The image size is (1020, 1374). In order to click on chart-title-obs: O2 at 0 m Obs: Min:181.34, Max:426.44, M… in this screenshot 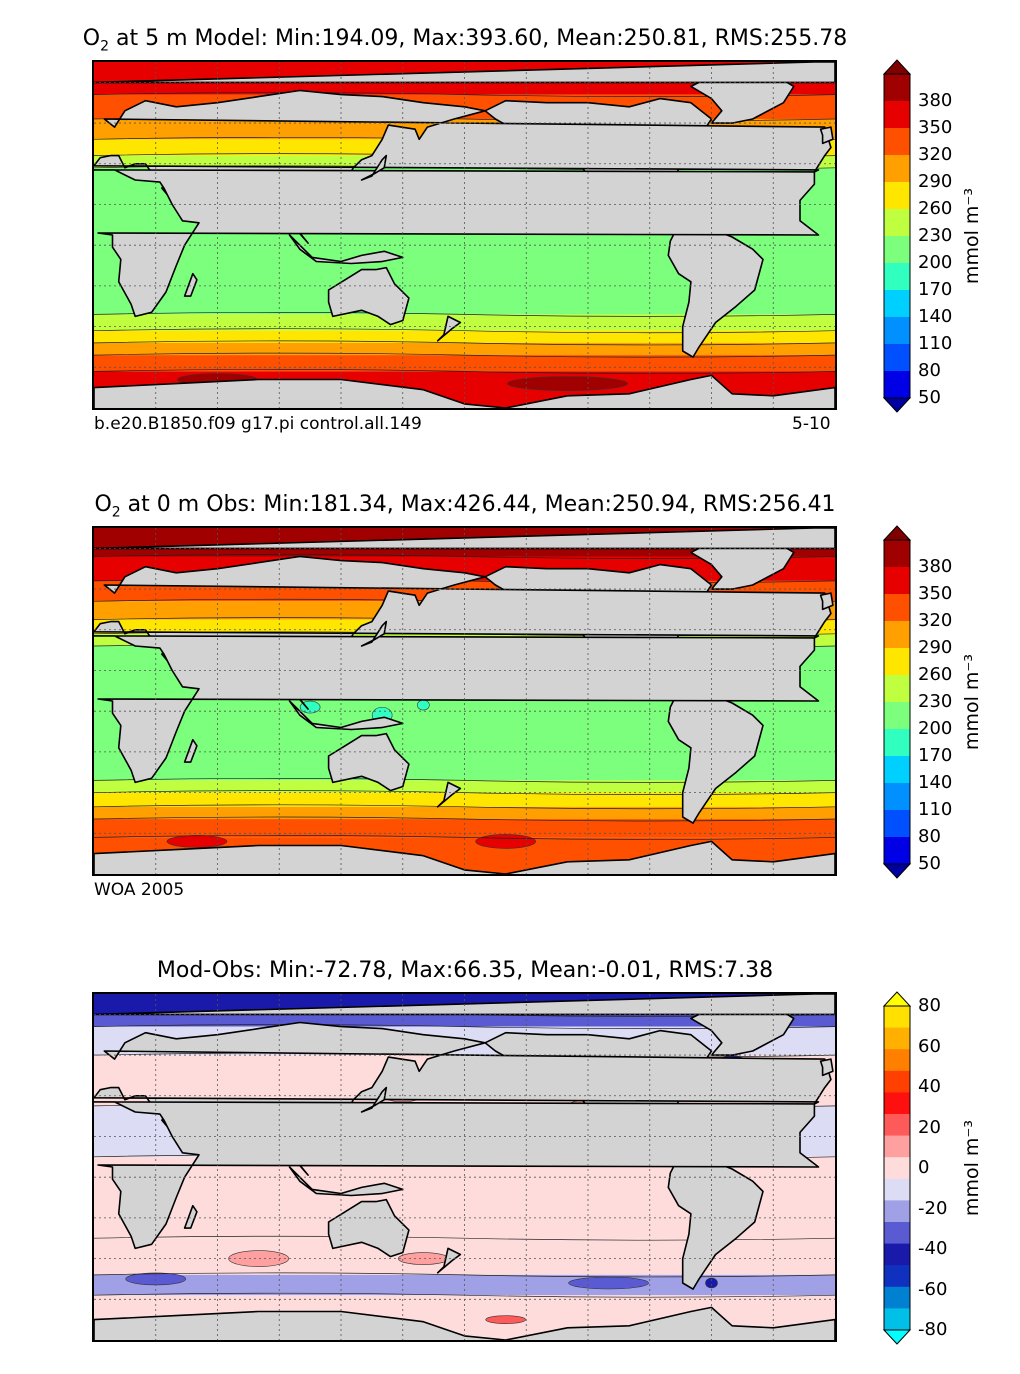, I will do `click(465, 506)`.